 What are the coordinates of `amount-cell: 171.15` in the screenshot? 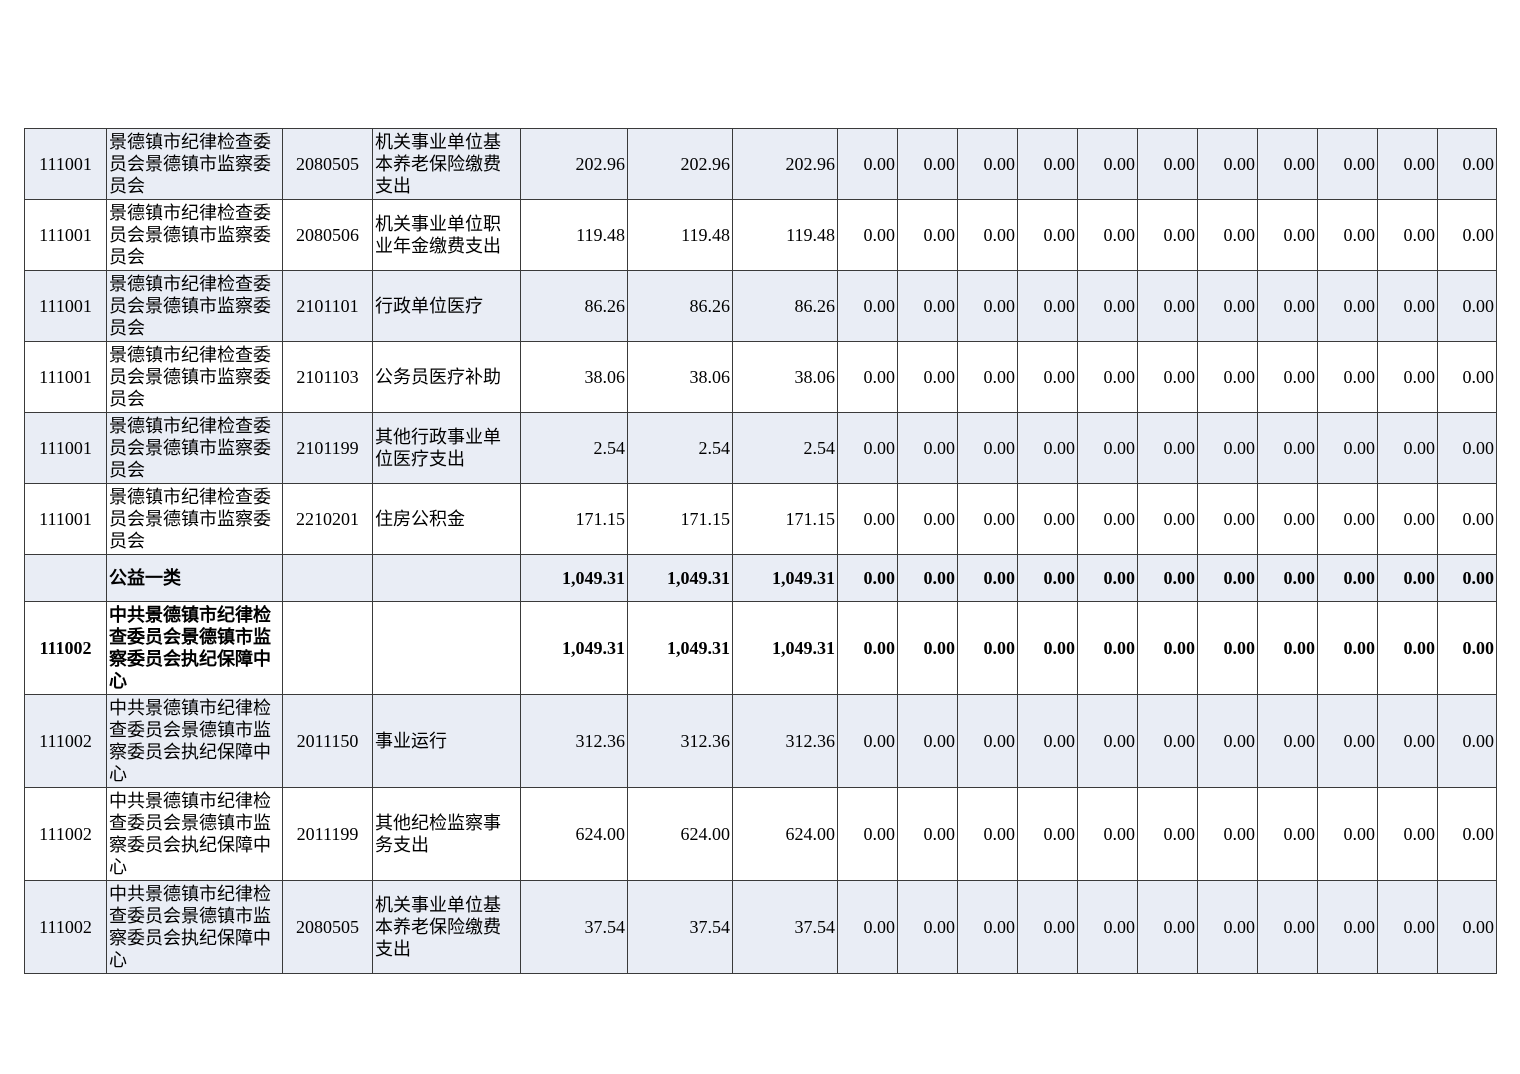 It's located at (680, 519).